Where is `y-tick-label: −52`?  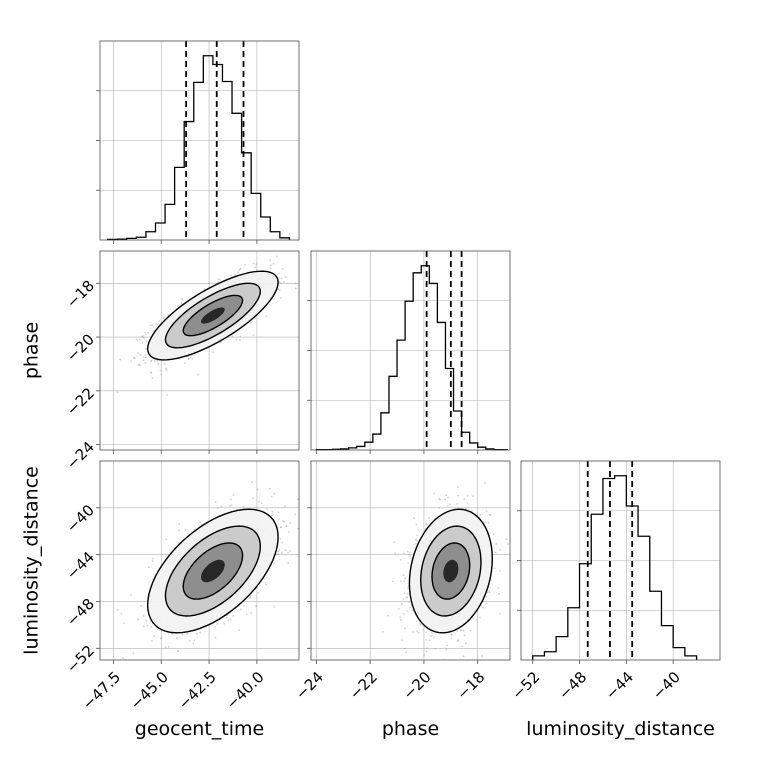
y-tick-label: −52 is located at coordinates (80, 659).